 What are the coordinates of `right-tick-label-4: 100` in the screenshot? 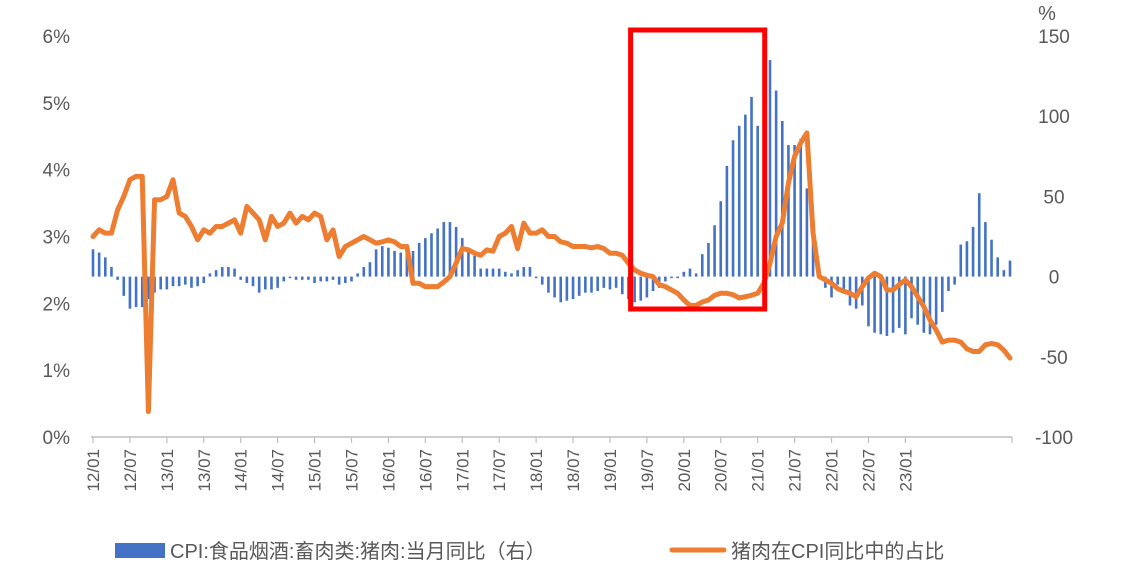 It's located at (1054, 117).